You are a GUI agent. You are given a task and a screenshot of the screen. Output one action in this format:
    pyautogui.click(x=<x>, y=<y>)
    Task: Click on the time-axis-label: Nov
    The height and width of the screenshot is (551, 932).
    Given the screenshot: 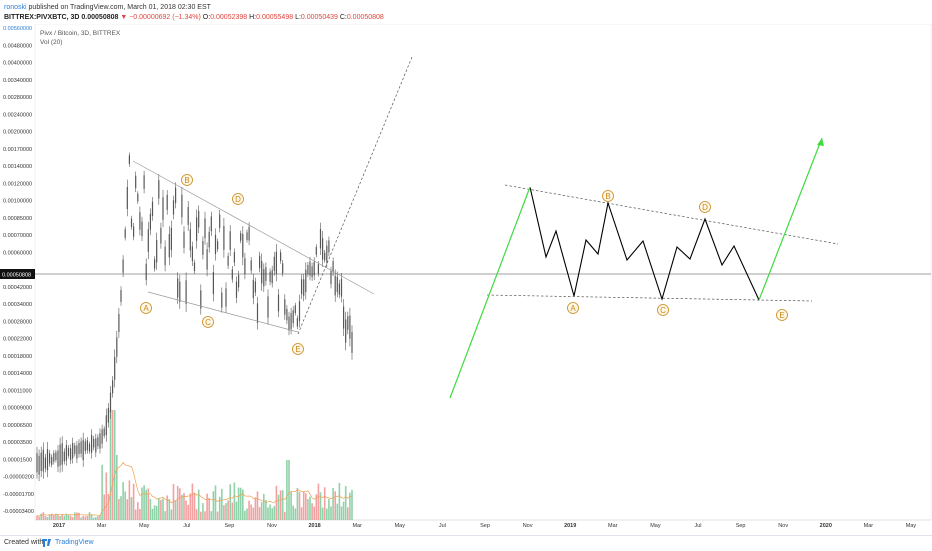 What is the action you would take?
    pyautogui.click(x=528, y=526)
    